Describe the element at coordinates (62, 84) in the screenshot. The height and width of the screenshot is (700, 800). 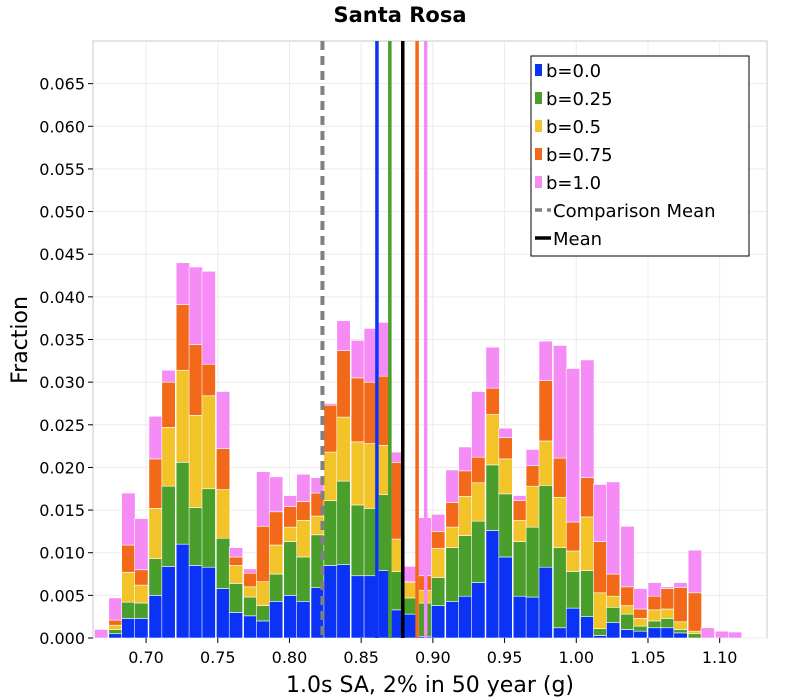
I see `y-tick-label: 0.065` at that location.